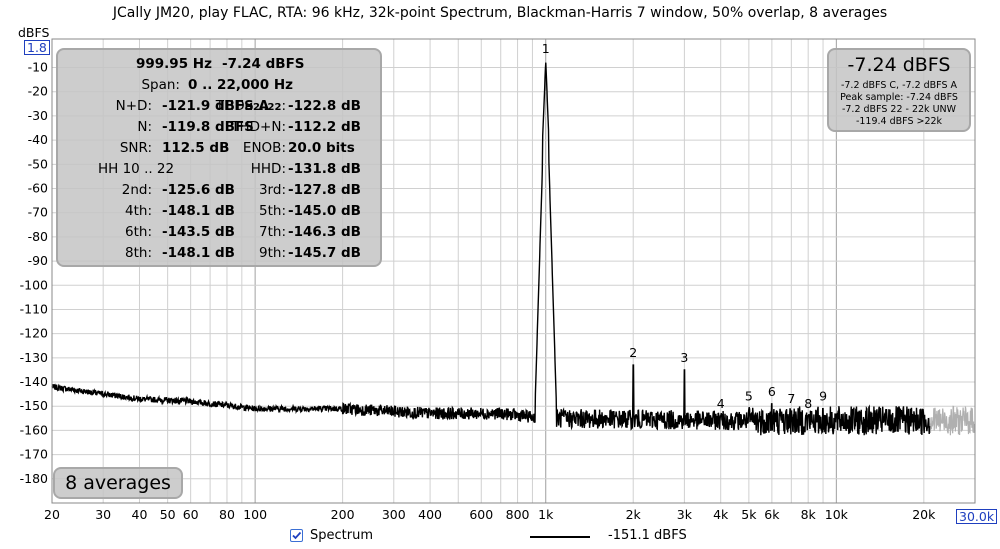 This screenshot has width=1000, height=549. Describe the element at coordinates (38, 212) in the screenshot. I see `y-tick-label: -70` at that location.